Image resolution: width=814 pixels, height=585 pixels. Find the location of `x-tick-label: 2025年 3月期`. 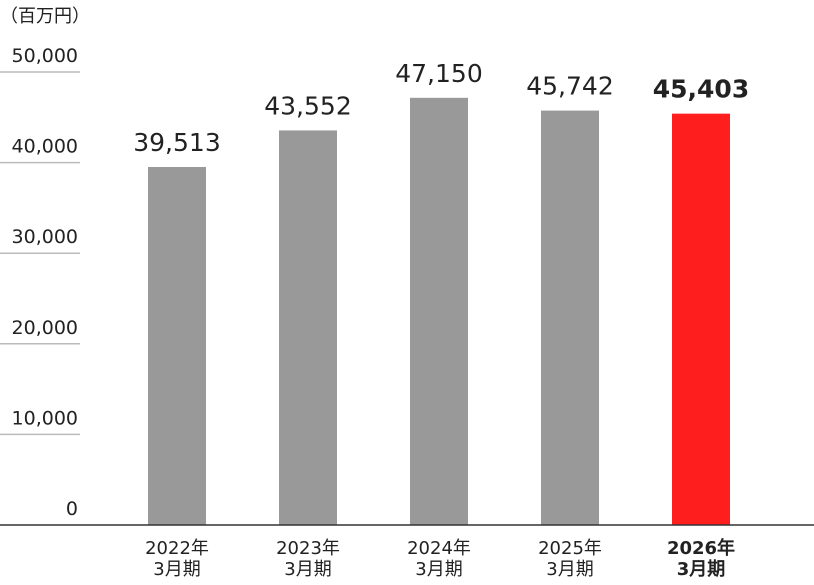

x-tick-label: 2025年 3月期 is located at coordinates (570, 559).